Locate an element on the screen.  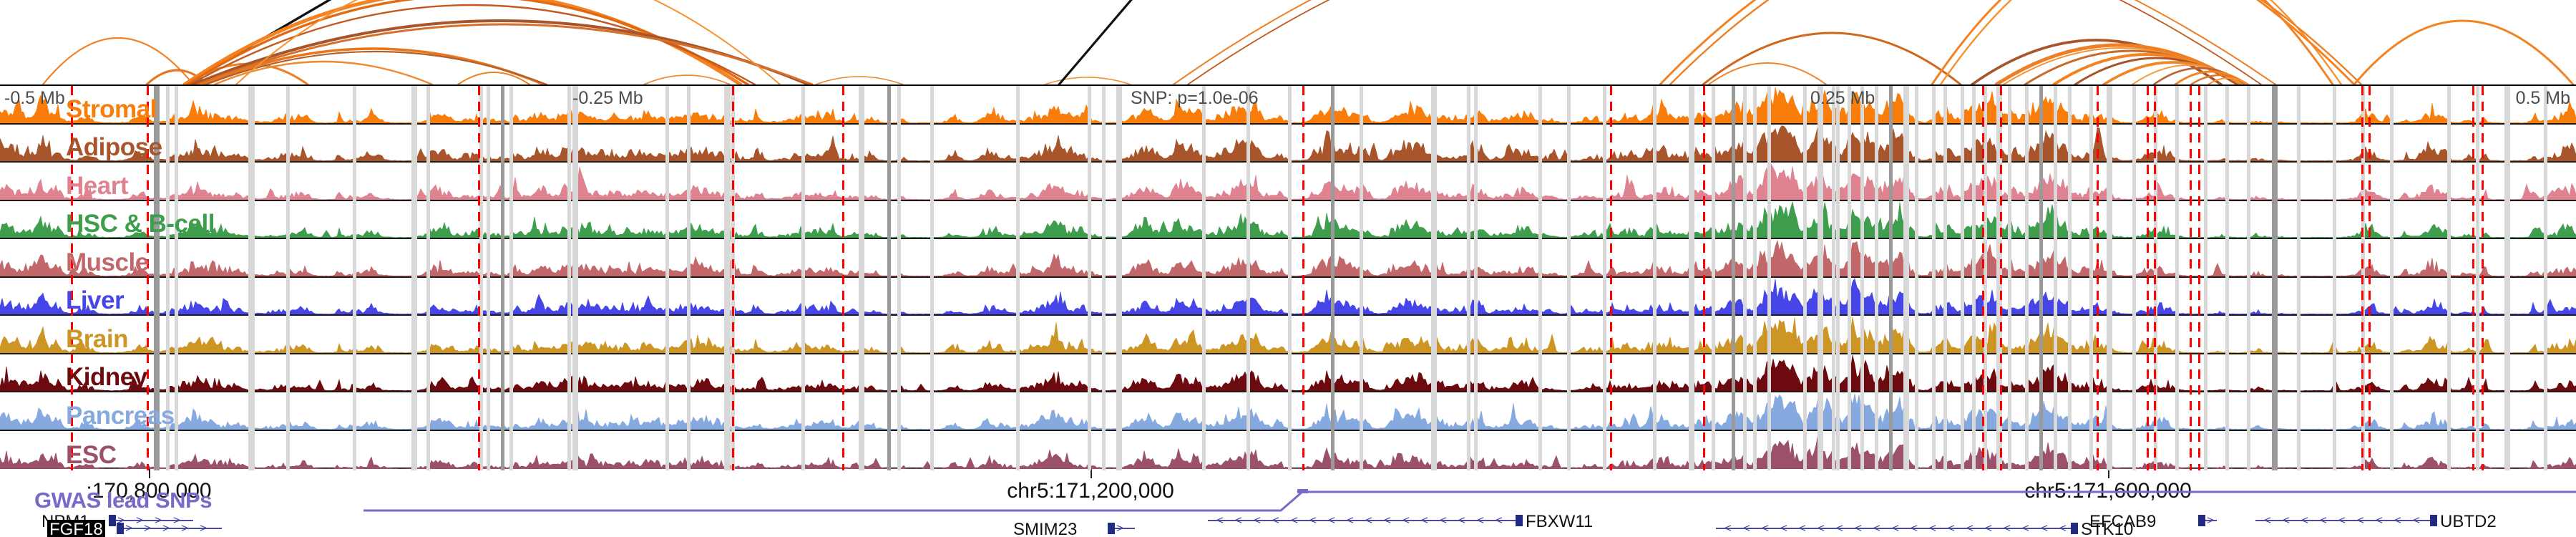
gene-label: SMIM23 is located at coordinates (1045, 528).